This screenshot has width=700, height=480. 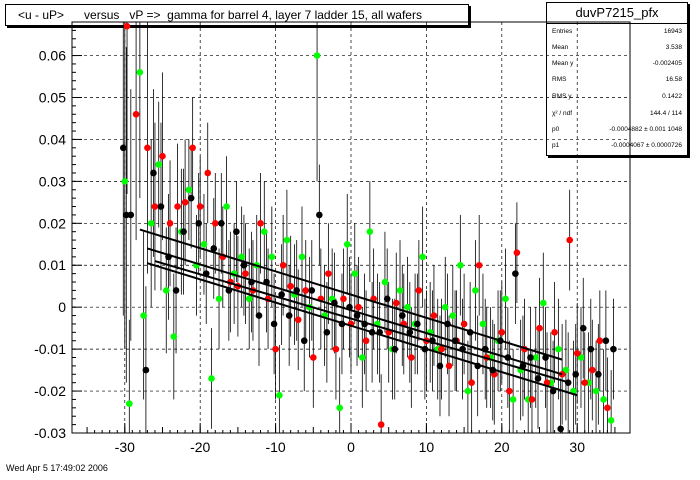 What do you see at coordinates (667, 63) in the screenshot?
I see `stats-value: -0.002405` at bounding box center [667, 63].